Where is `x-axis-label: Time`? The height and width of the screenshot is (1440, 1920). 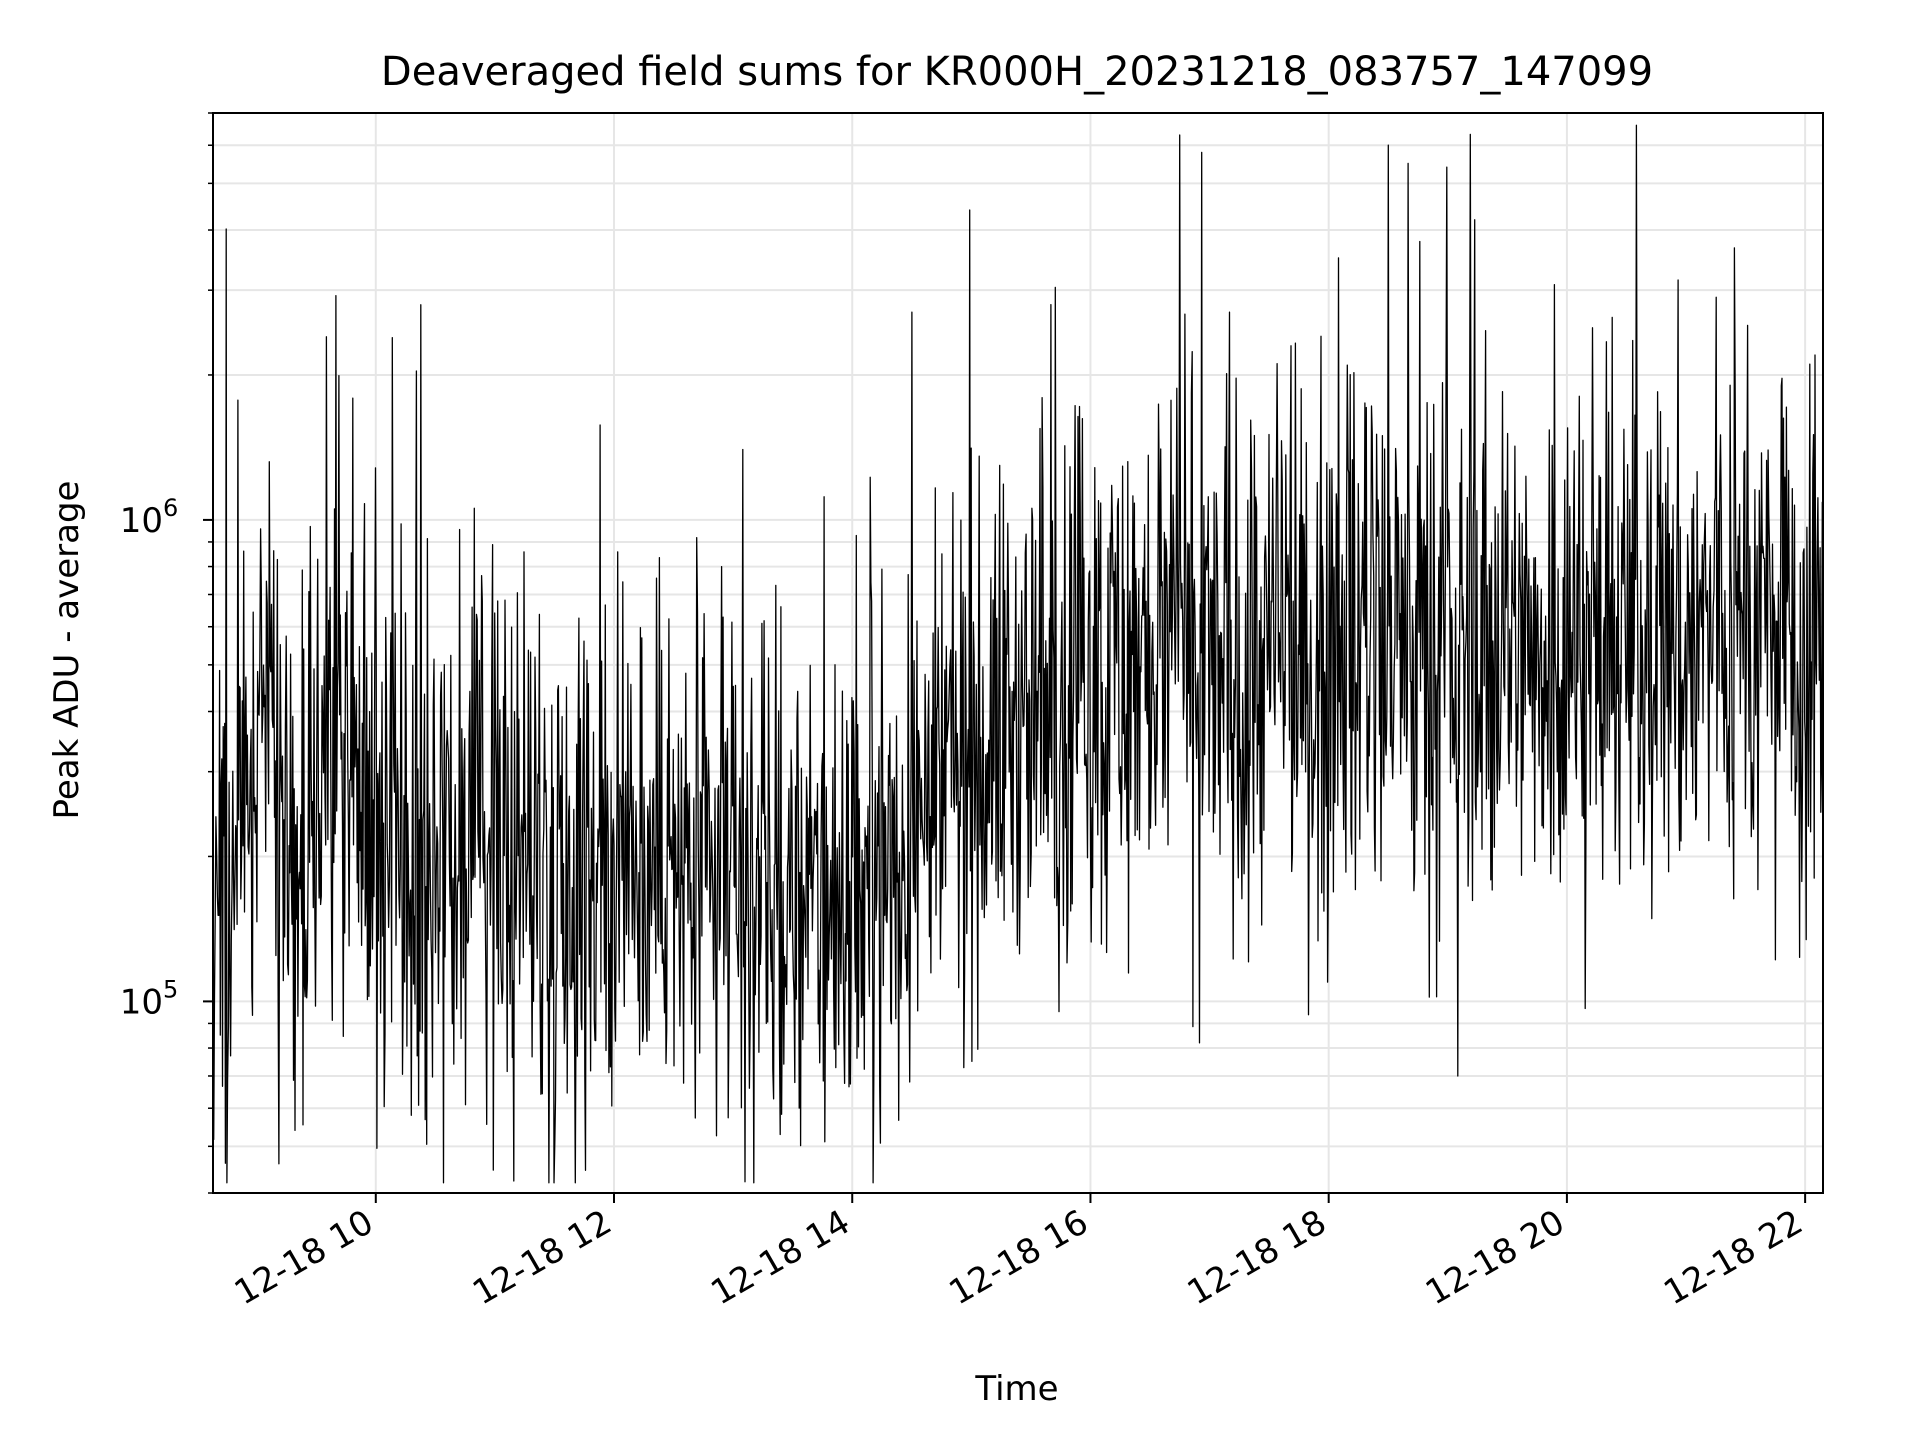 x-axis-label: Time is located at coordinates (1016, 1389).